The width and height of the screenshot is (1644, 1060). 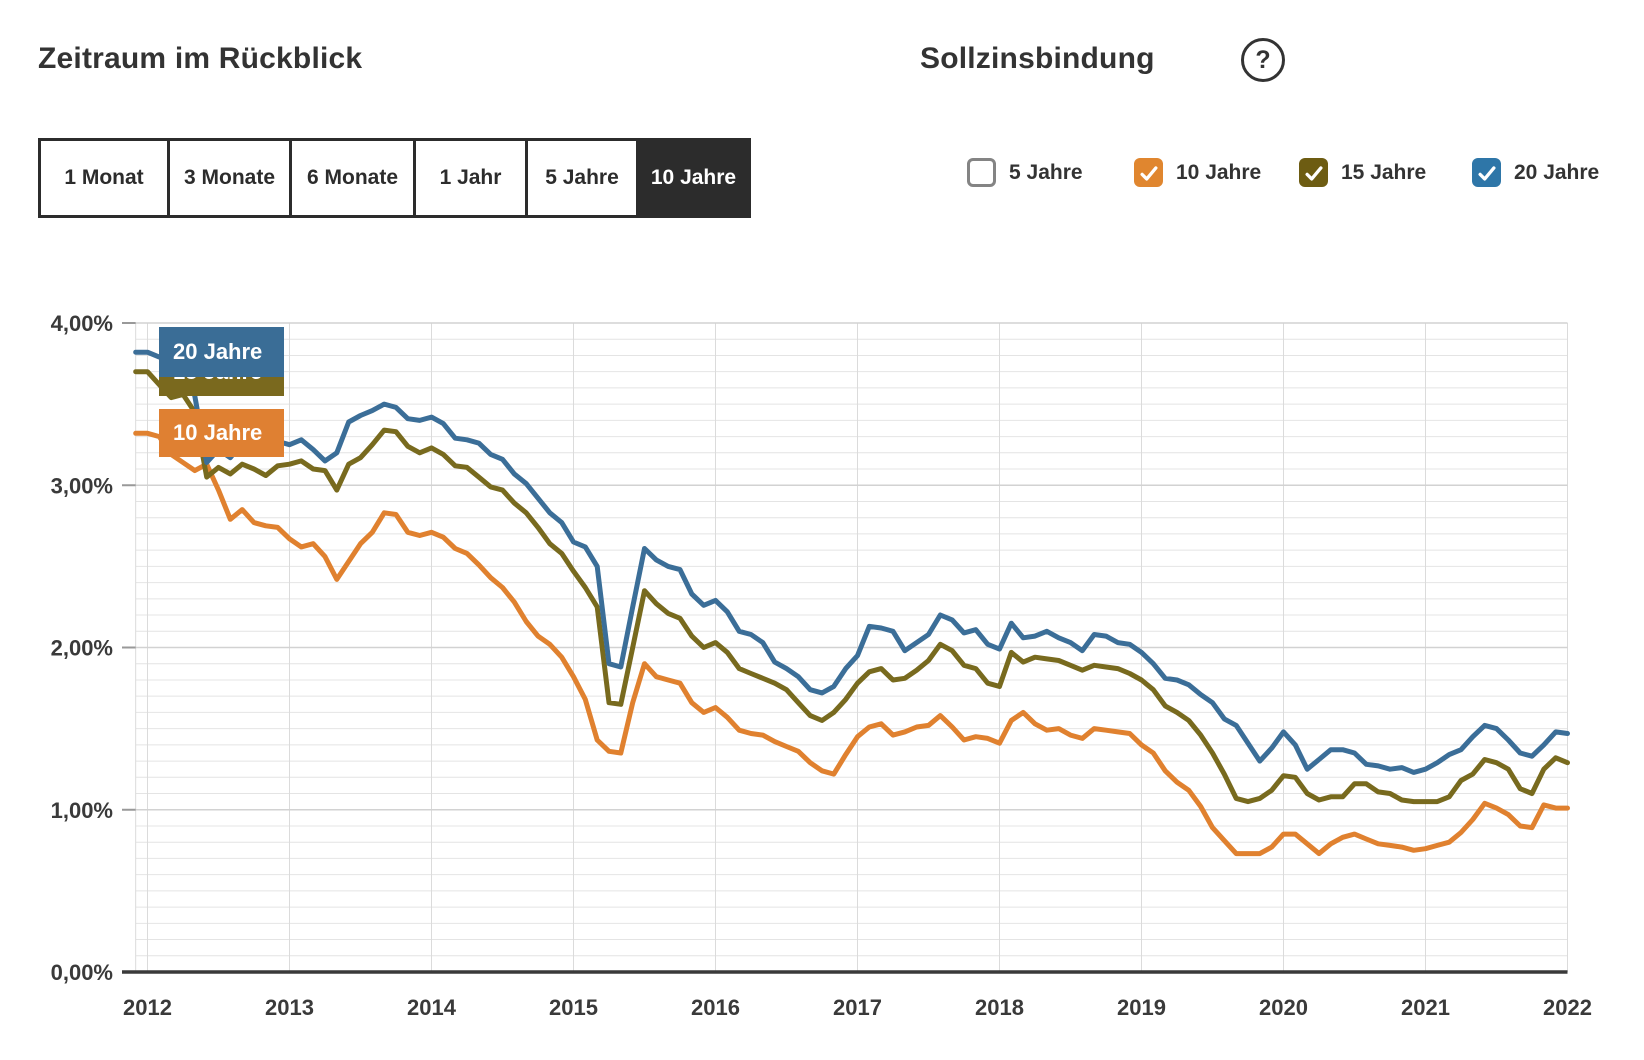 I want to click on checkbox-unchecked-icon, so click(x=981, y=172).